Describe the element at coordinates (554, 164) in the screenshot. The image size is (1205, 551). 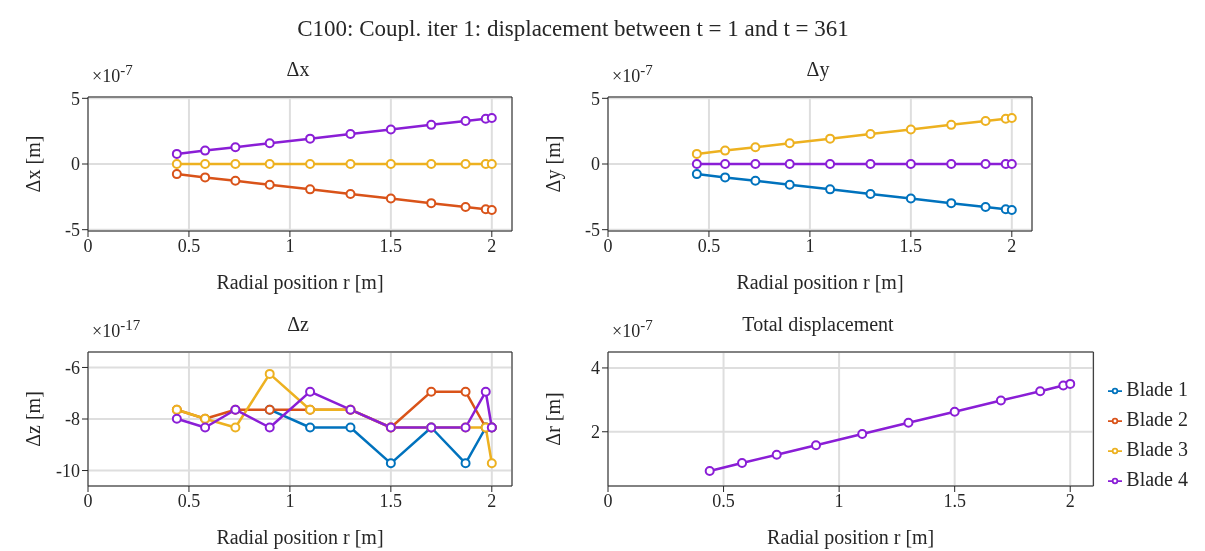
I see `y-axis-title: Δy [m]` at that location.